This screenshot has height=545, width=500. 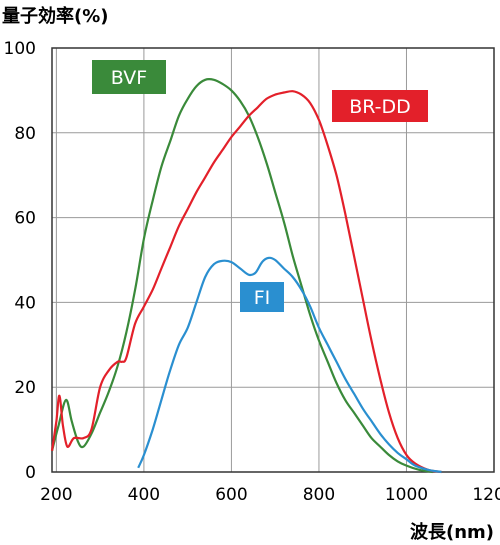 What do you see at coordinates (20, 261) in the screenshot?
I see `y-axis-ticks: 0 20 40 60 80 100` at bounding box center [20, 261].